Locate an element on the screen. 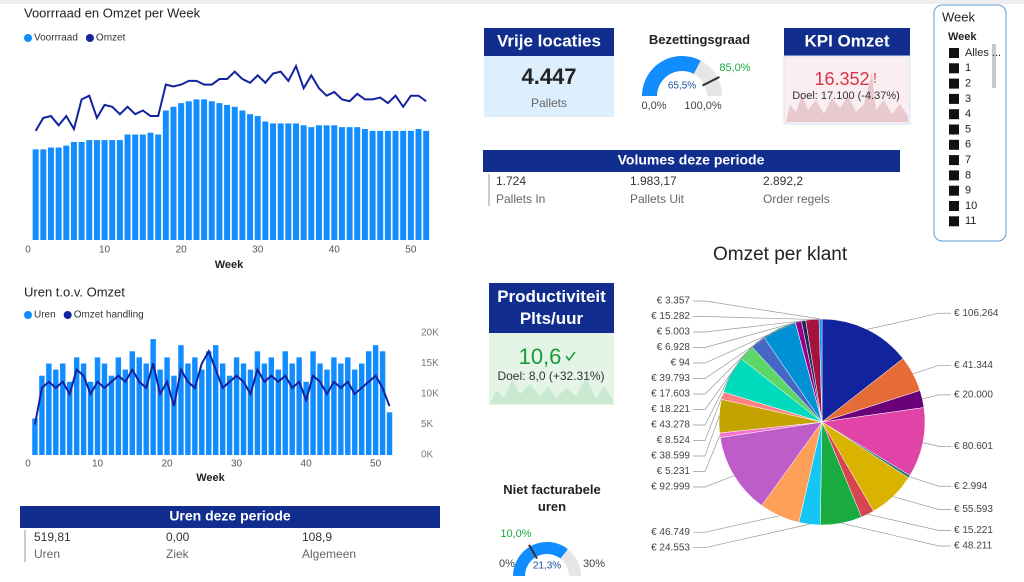 The image size is (1024, 582). slicer-item: 10 is located at coordinates (971, 206).